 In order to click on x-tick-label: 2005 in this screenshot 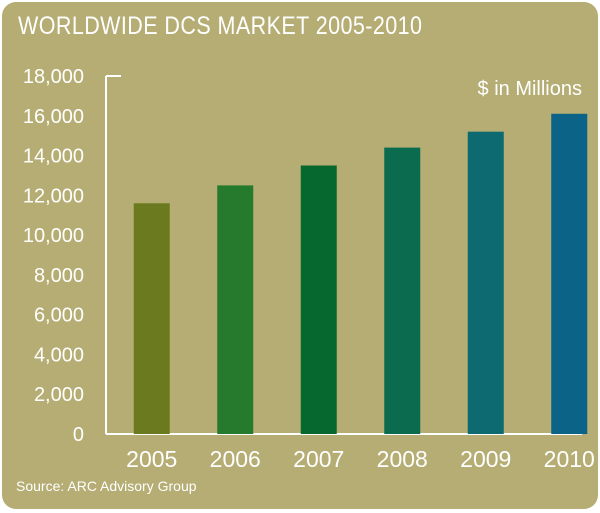, I will do `click(151, 459)`.